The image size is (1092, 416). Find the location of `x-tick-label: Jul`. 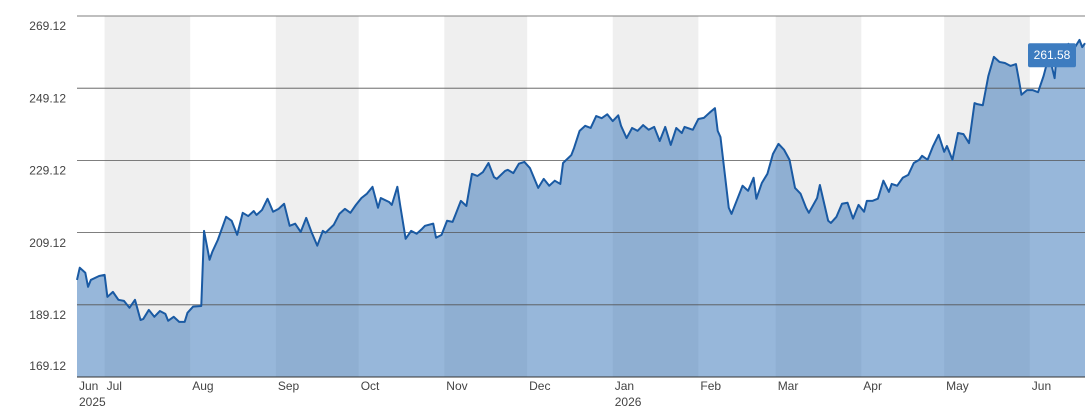

x-tick-label: Jul is located at coordinates (114, 386).